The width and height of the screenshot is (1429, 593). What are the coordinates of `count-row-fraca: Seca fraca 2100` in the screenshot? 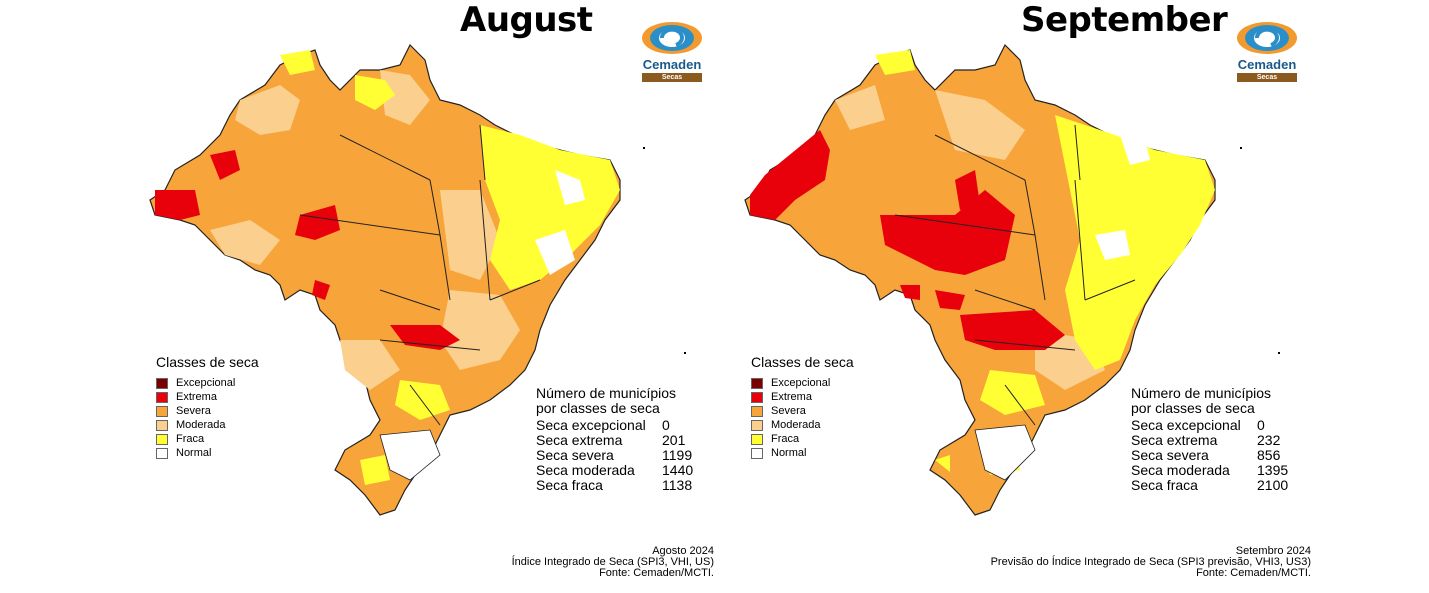 It's located at (1209, 485).